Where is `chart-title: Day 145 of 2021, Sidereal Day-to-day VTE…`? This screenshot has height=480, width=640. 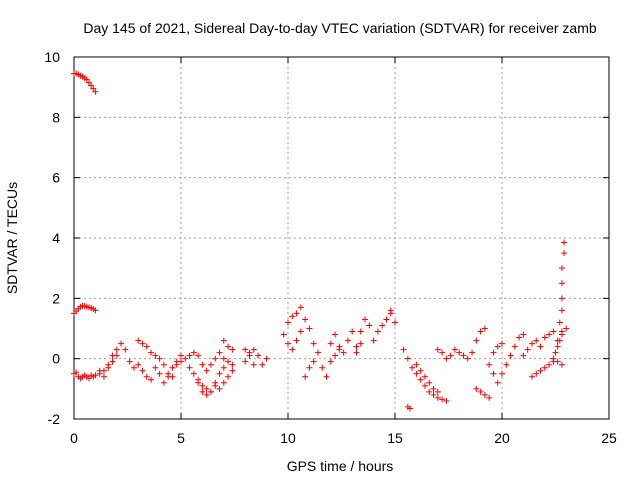
chart-title: Day 145 of 2021, Sidereal Day-to-day VTE… is located at coordinates (339, 28).